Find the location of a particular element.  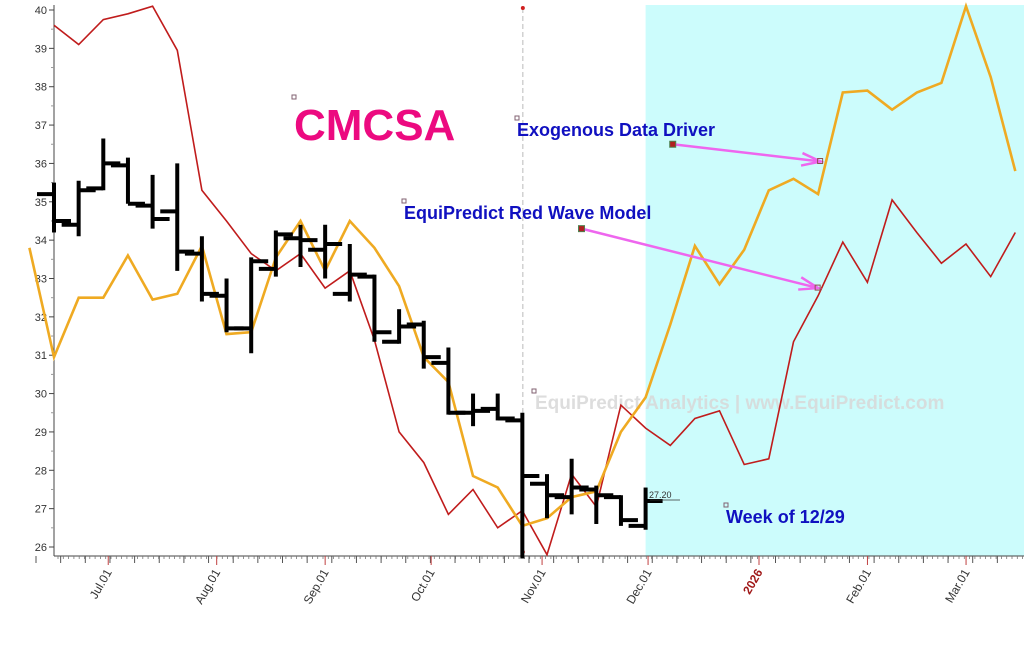

x-tick-label: Oct.01 is located at coordinates (423, 585).